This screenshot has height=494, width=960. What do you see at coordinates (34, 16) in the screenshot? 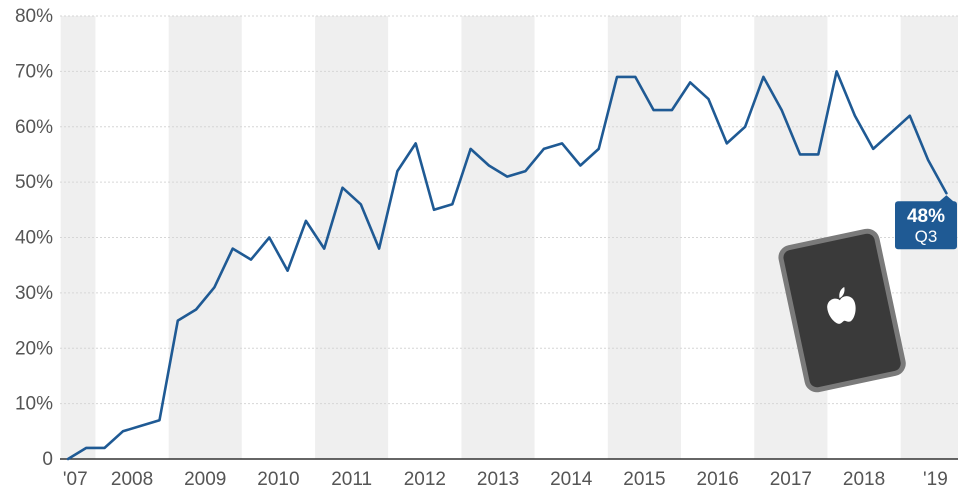
I see `y-tick-label: 80%` at bounding box center [34, 16].